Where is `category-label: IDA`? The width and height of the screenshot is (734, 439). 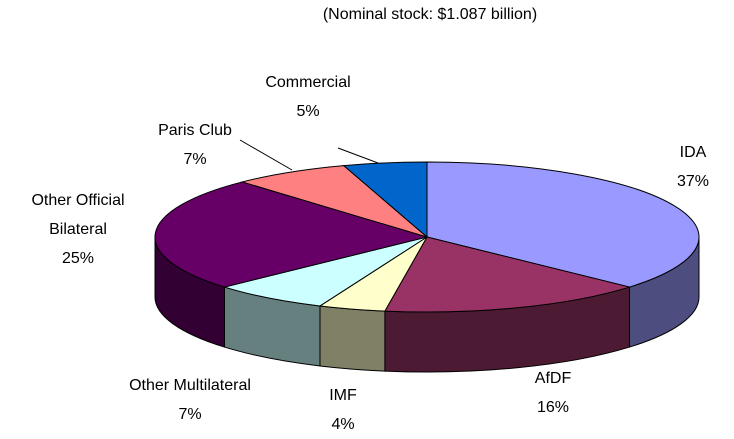
category-label: IDA is located at coordinates (693, 152).